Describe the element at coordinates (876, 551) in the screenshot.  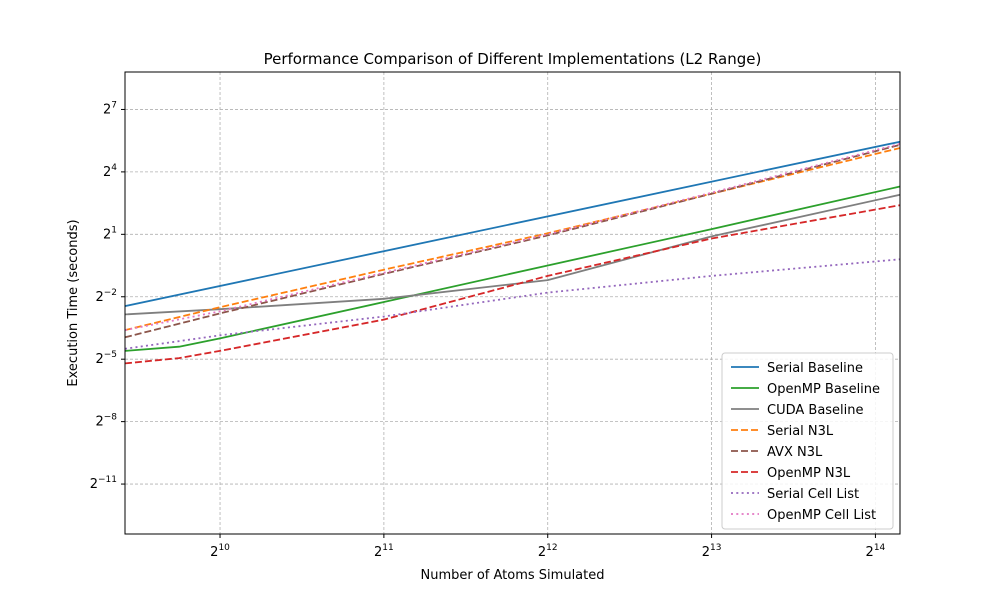
I see `x-tick-label: 214` at that location.